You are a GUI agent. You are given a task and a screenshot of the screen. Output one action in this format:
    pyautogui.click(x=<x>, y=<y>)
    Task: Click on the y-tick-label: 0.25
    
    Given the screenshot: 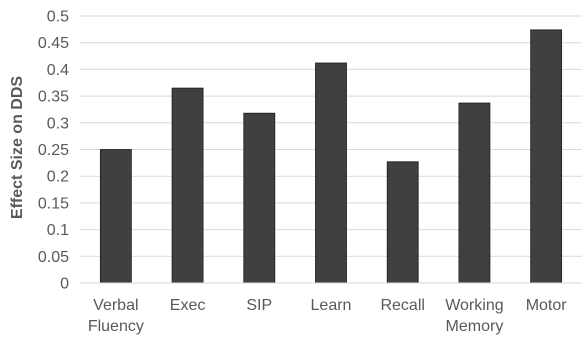 What is the action you would take?
    pyautogui.click(x=53, y=150)
    